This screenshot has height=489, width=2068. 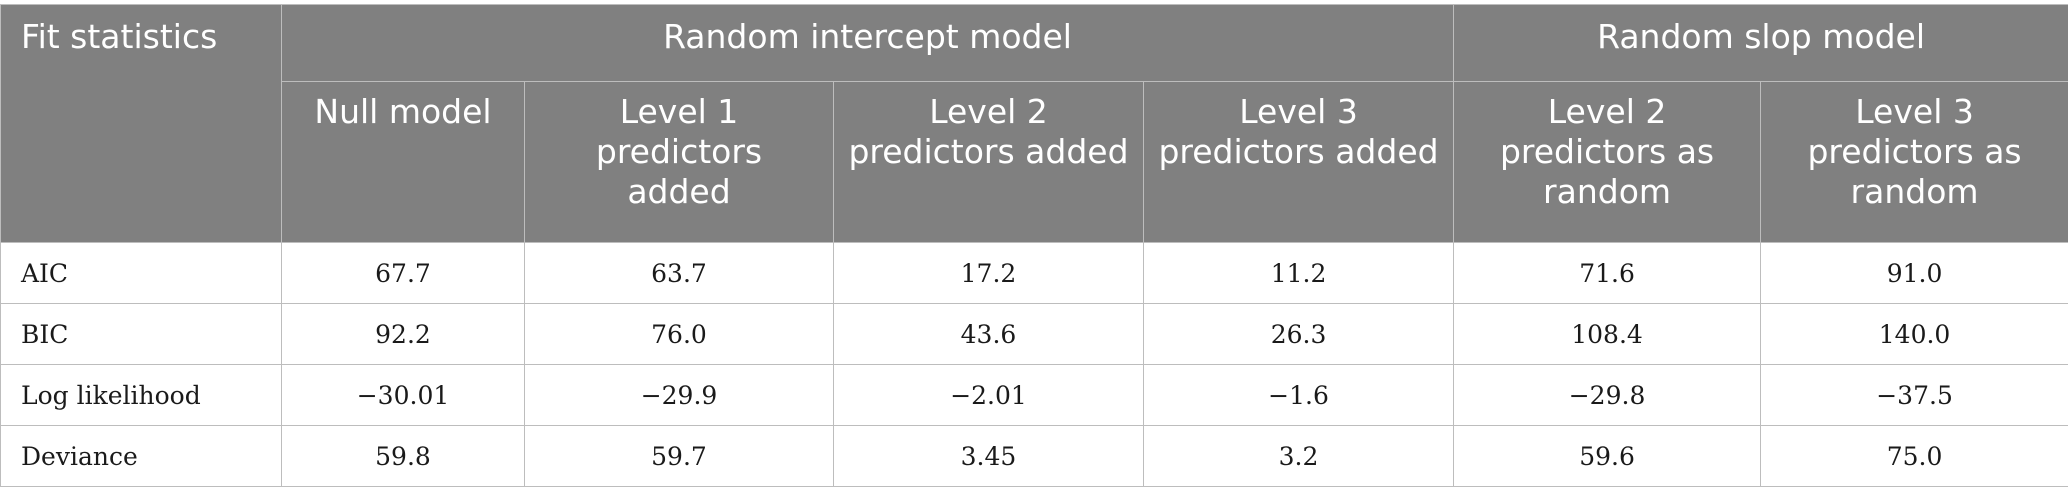 What do you see at coordinates (679, 334) in the screenshot?
I see `table-cell: 76.0` at bounding box center [679, 334].